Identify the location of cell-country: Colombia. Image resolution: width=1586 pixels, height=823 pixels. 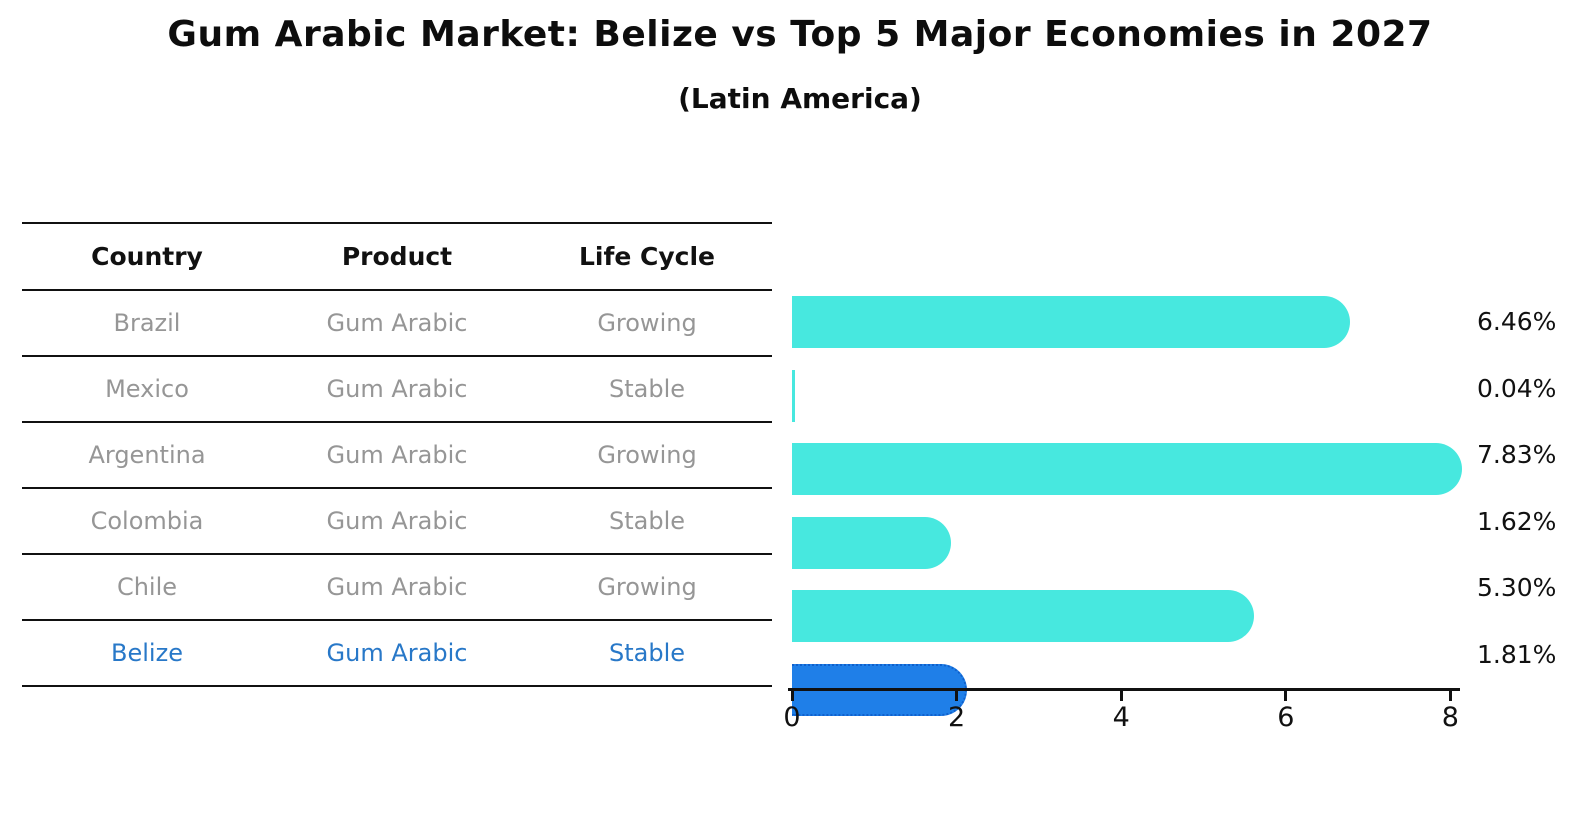
(147, 520).